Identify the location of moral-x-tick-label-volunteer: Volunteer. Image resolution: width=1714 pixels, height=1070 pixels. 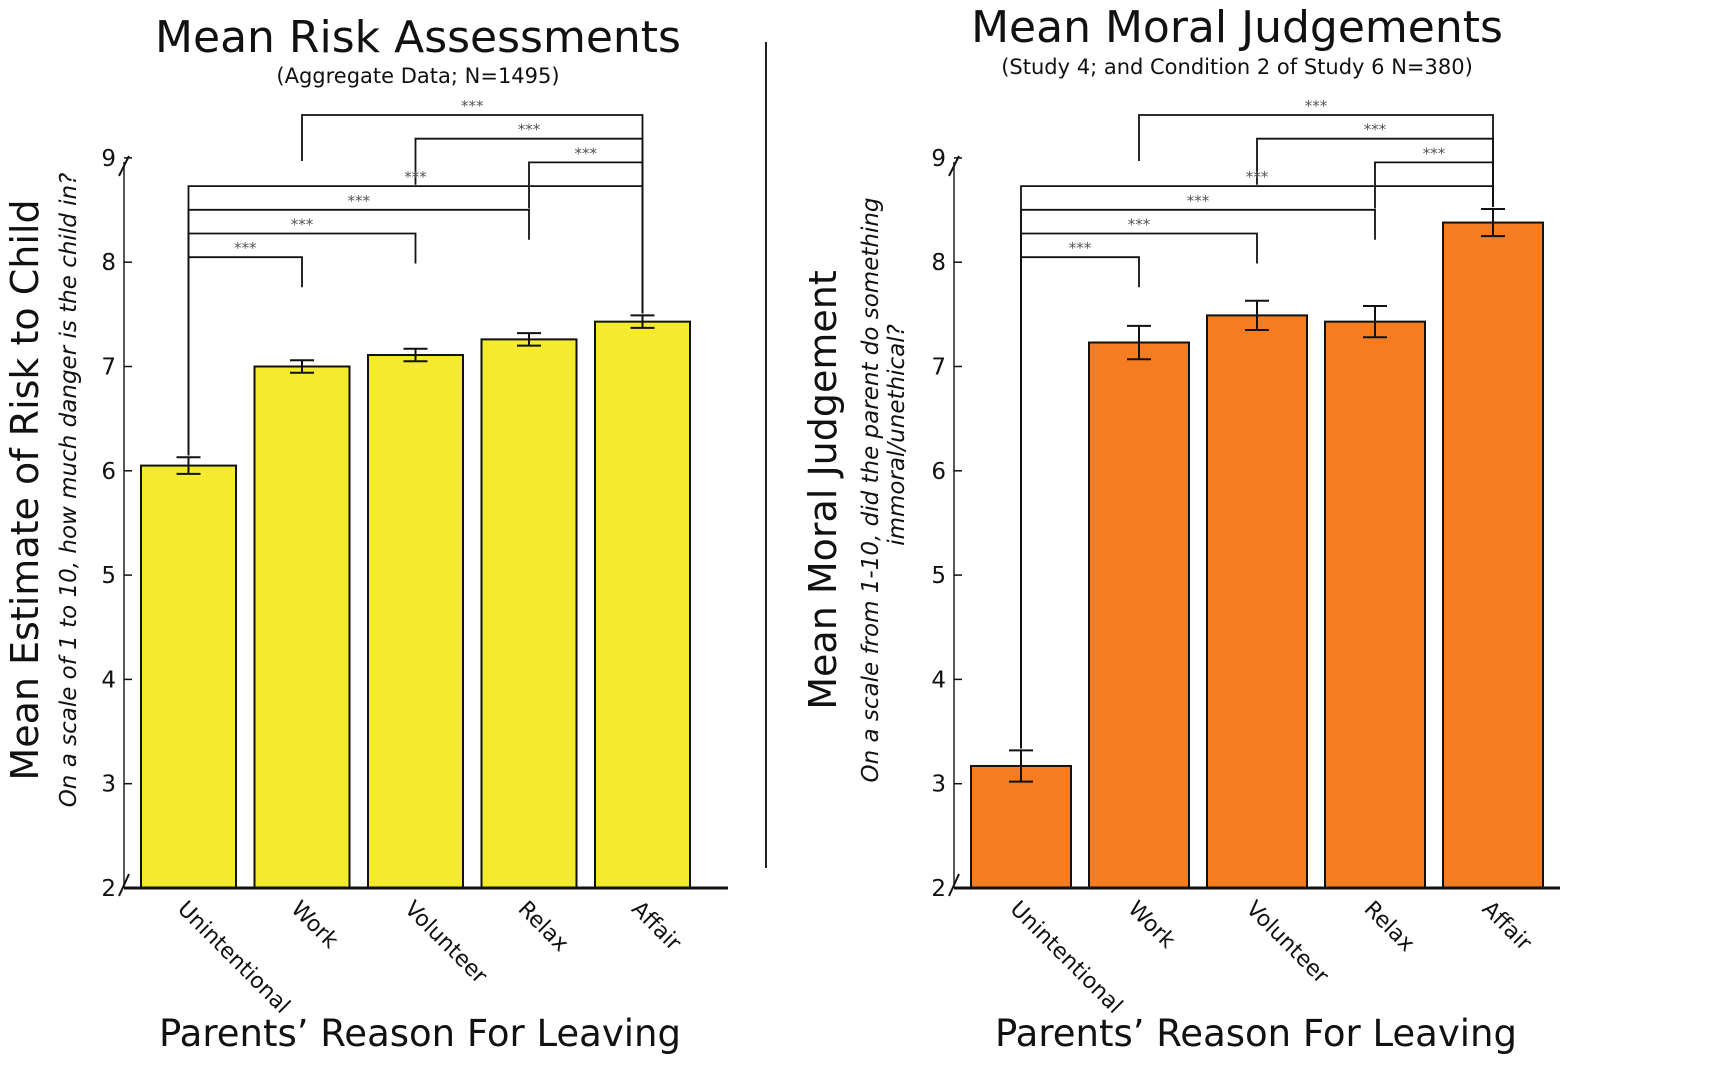
(1287, 943).